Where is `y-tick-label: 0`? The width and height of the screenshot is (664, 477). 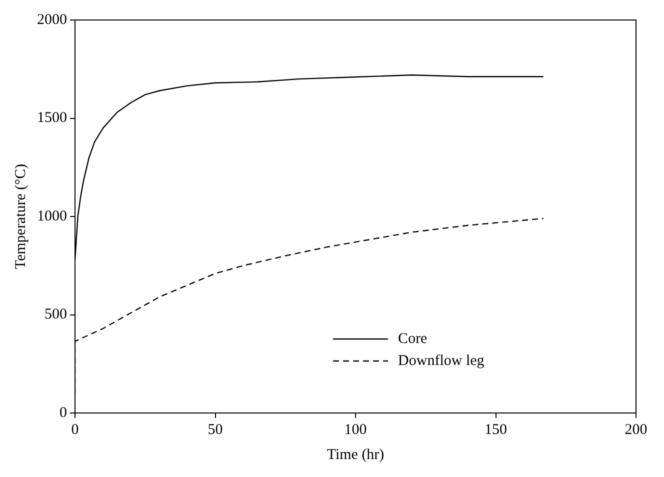
y-tick-label: 0 is located at coordinates (63, 412).